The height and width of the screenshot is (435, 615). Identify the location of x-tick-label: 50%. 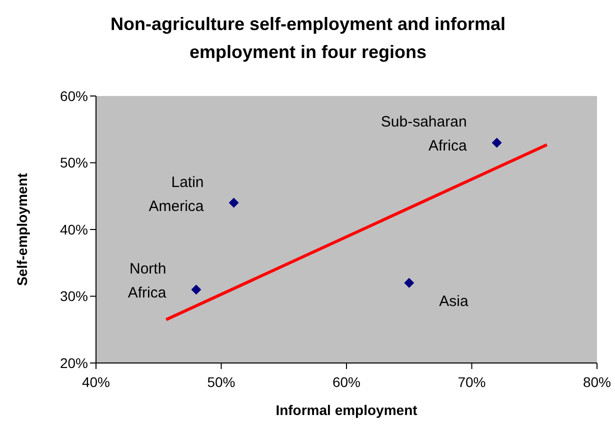
(221, 382).